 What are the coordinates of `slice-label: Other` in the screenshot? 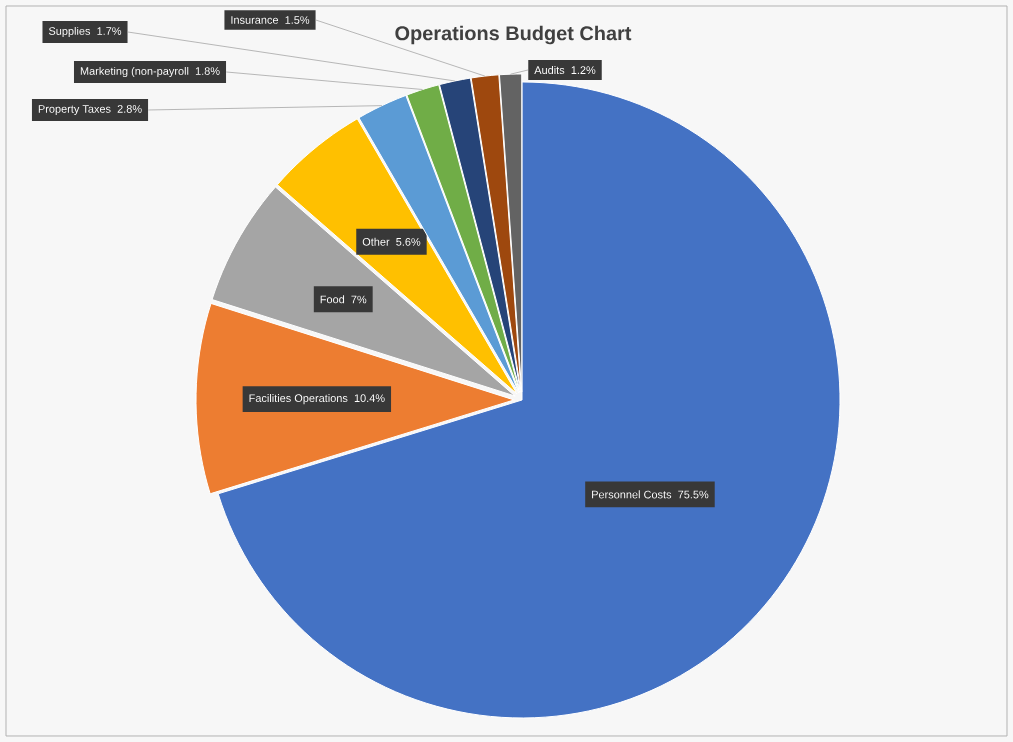 It's located at (376, 241).